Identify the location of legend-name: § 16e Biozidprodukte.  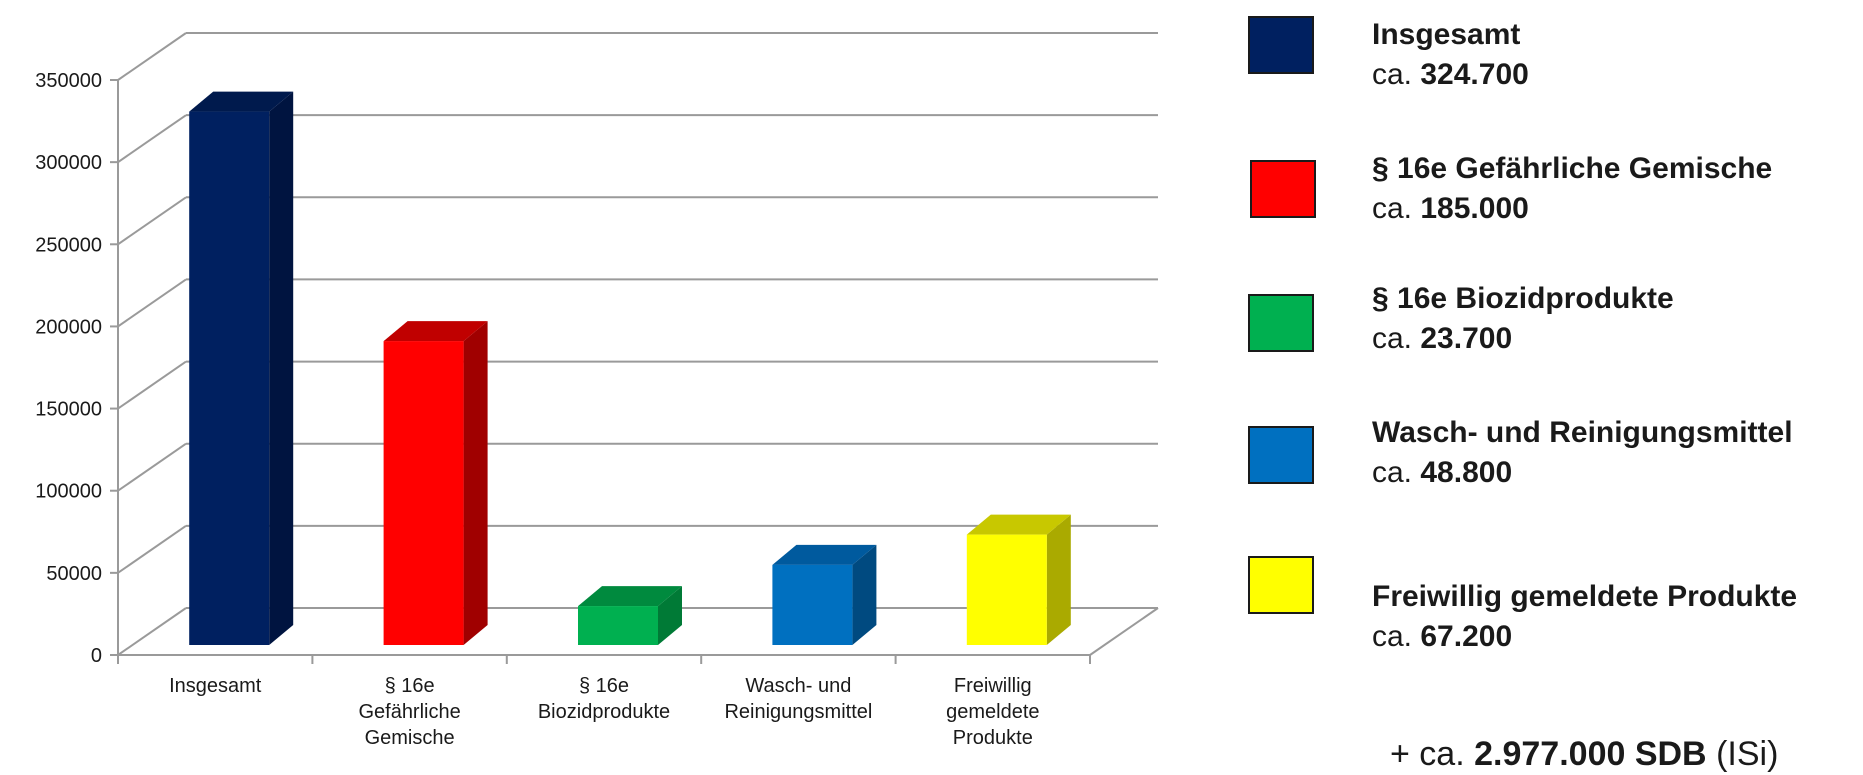
(1523, 298).